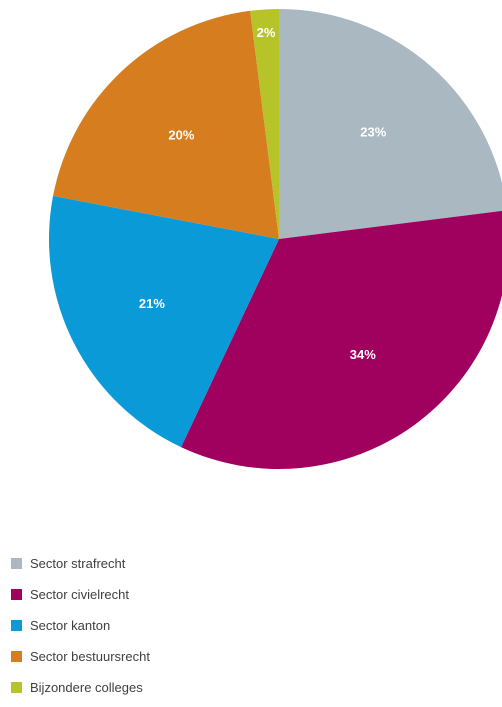 The width and height of the screenshot is (502, 707). Describe the element at coordinates (363, 354) in the screenshot. I see `pie-data-label-1: 34%` at that location.